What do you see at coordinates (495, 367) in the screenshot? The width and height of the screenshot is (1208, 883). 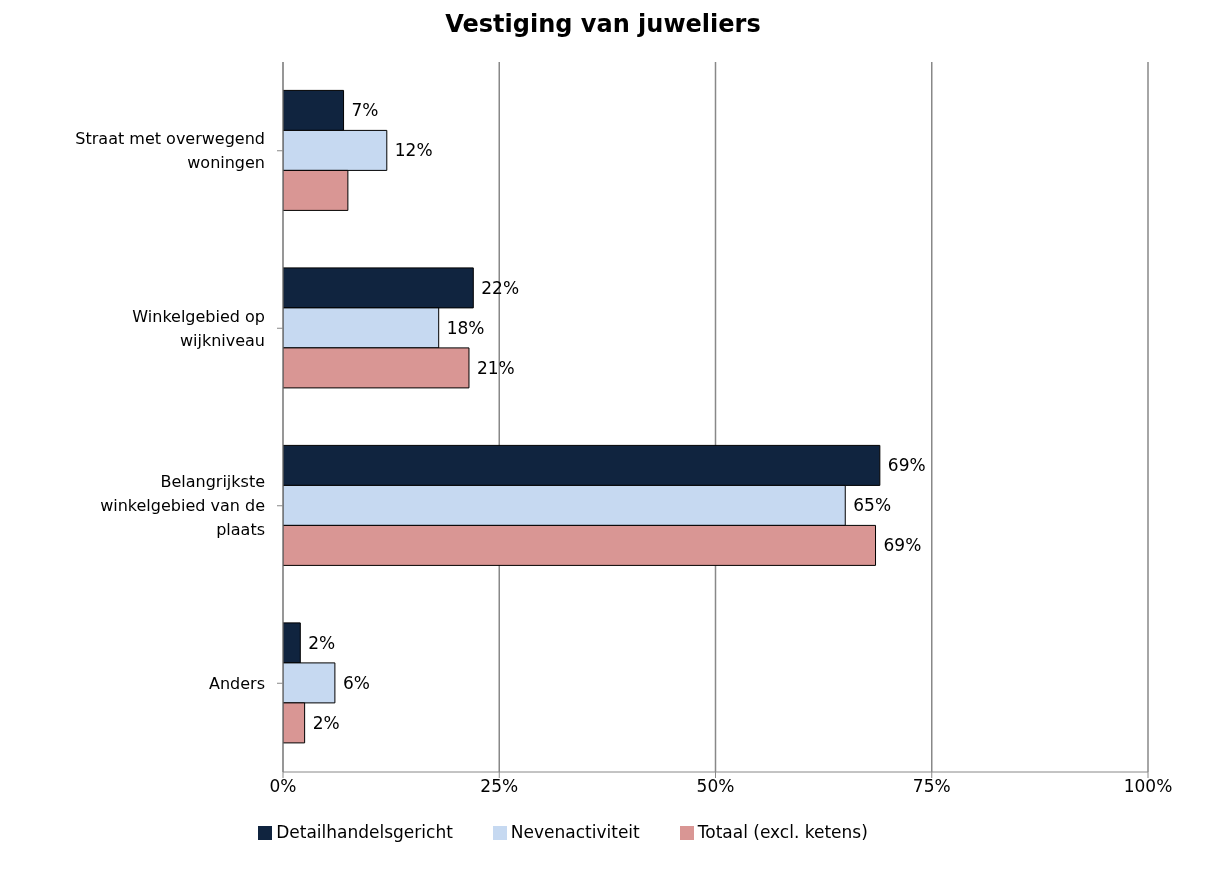 I see `data-label: 21%` at bounding box center [495, 367].